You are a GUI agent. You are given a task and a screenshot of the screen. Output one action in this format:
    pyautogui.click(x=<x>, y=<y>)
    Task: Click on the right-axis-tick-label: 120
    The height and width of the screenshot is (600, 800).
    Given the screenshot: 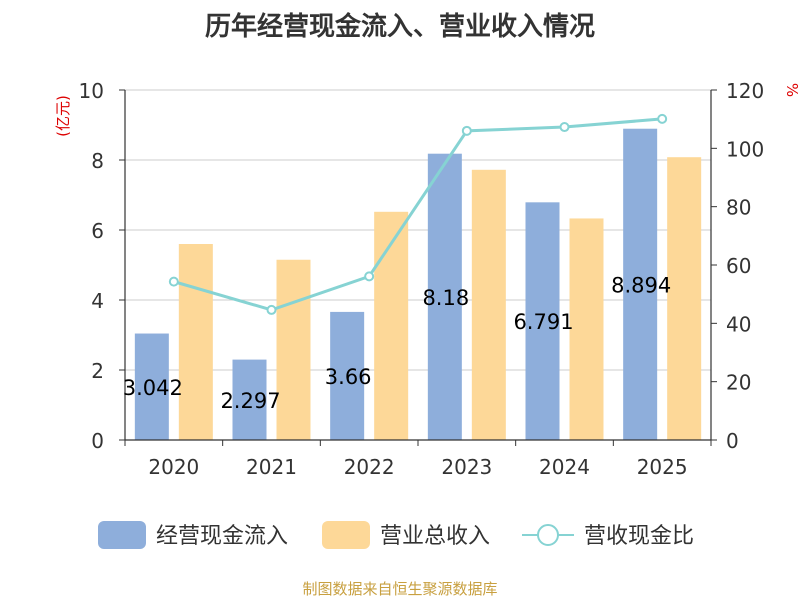 What is the action you would take?
    pyautogui.click(x=745, y=91)
    